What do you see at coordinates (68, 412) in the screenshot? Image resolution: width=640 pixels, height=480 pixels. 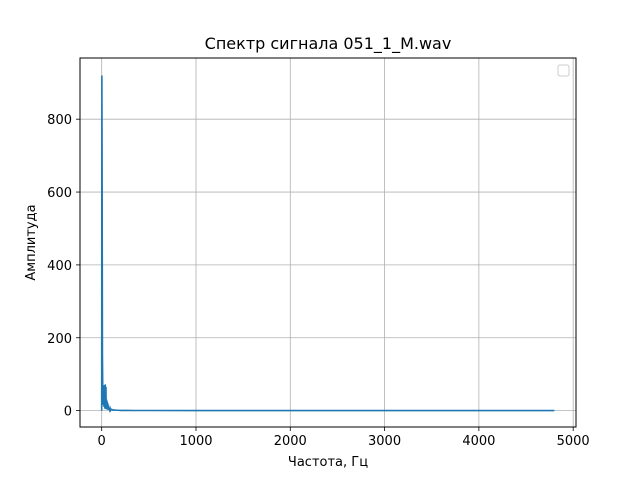 I see `y-tick-label: 0` at bounding box center [68, 412].